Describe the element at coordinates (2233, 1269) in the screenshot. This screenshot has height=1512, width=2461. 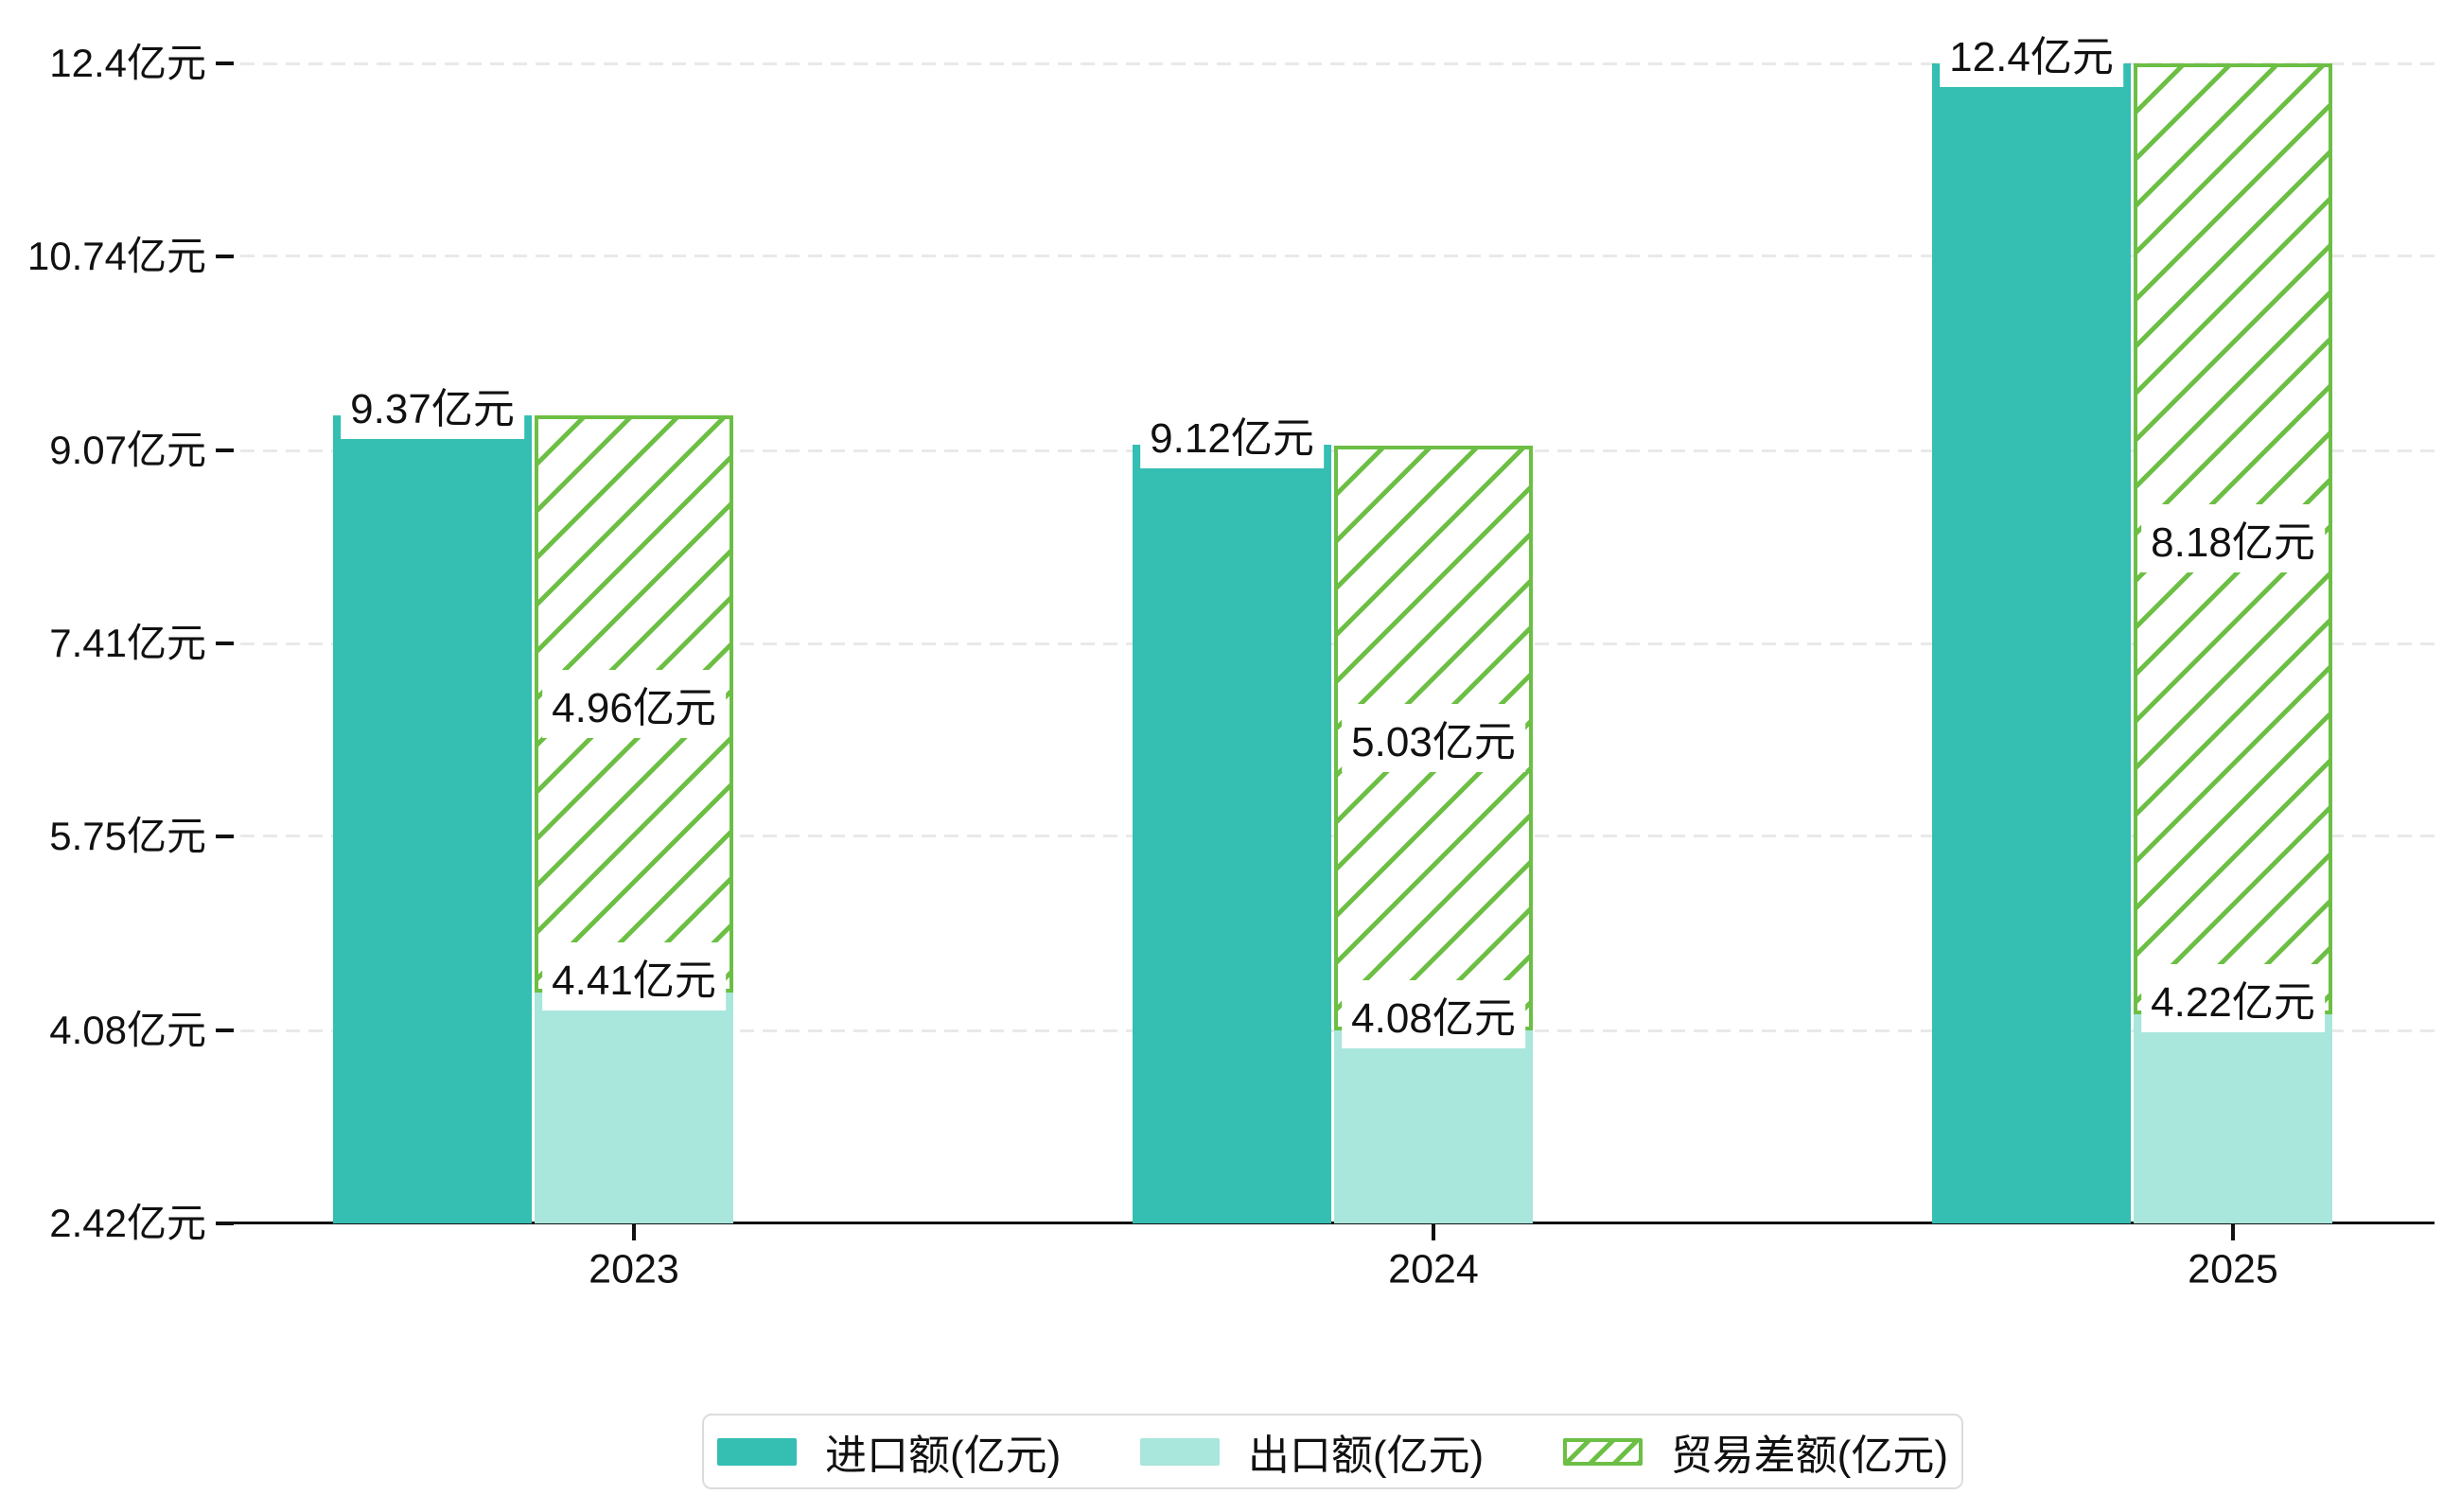
I see `x-tick-label: 2025` at that location.